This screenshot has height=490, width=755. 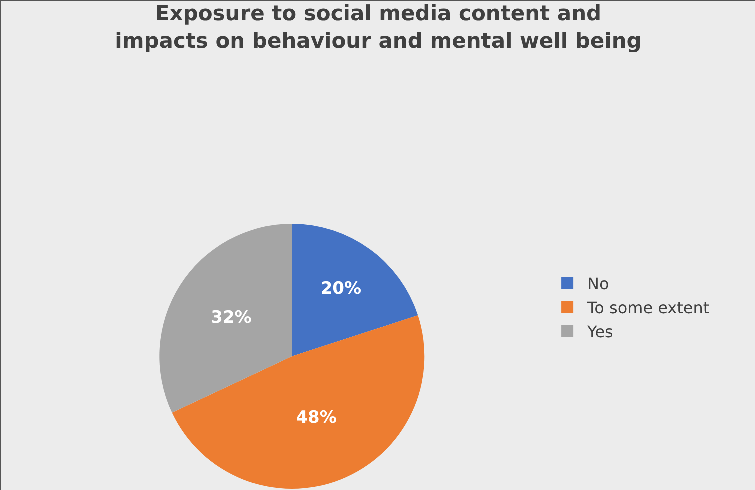 What do you see at coordinates (316, 418) in the screenshot?
I see `data-label: 48%` at bounding box center [316, 418].